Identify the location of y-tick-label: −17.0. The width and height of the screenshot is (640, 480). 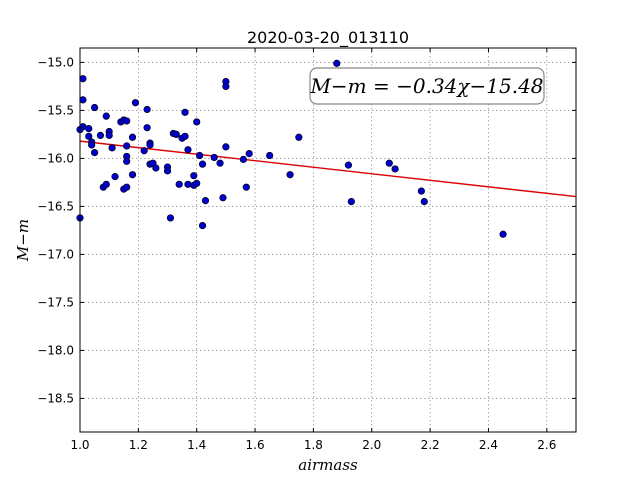
(55, 254).